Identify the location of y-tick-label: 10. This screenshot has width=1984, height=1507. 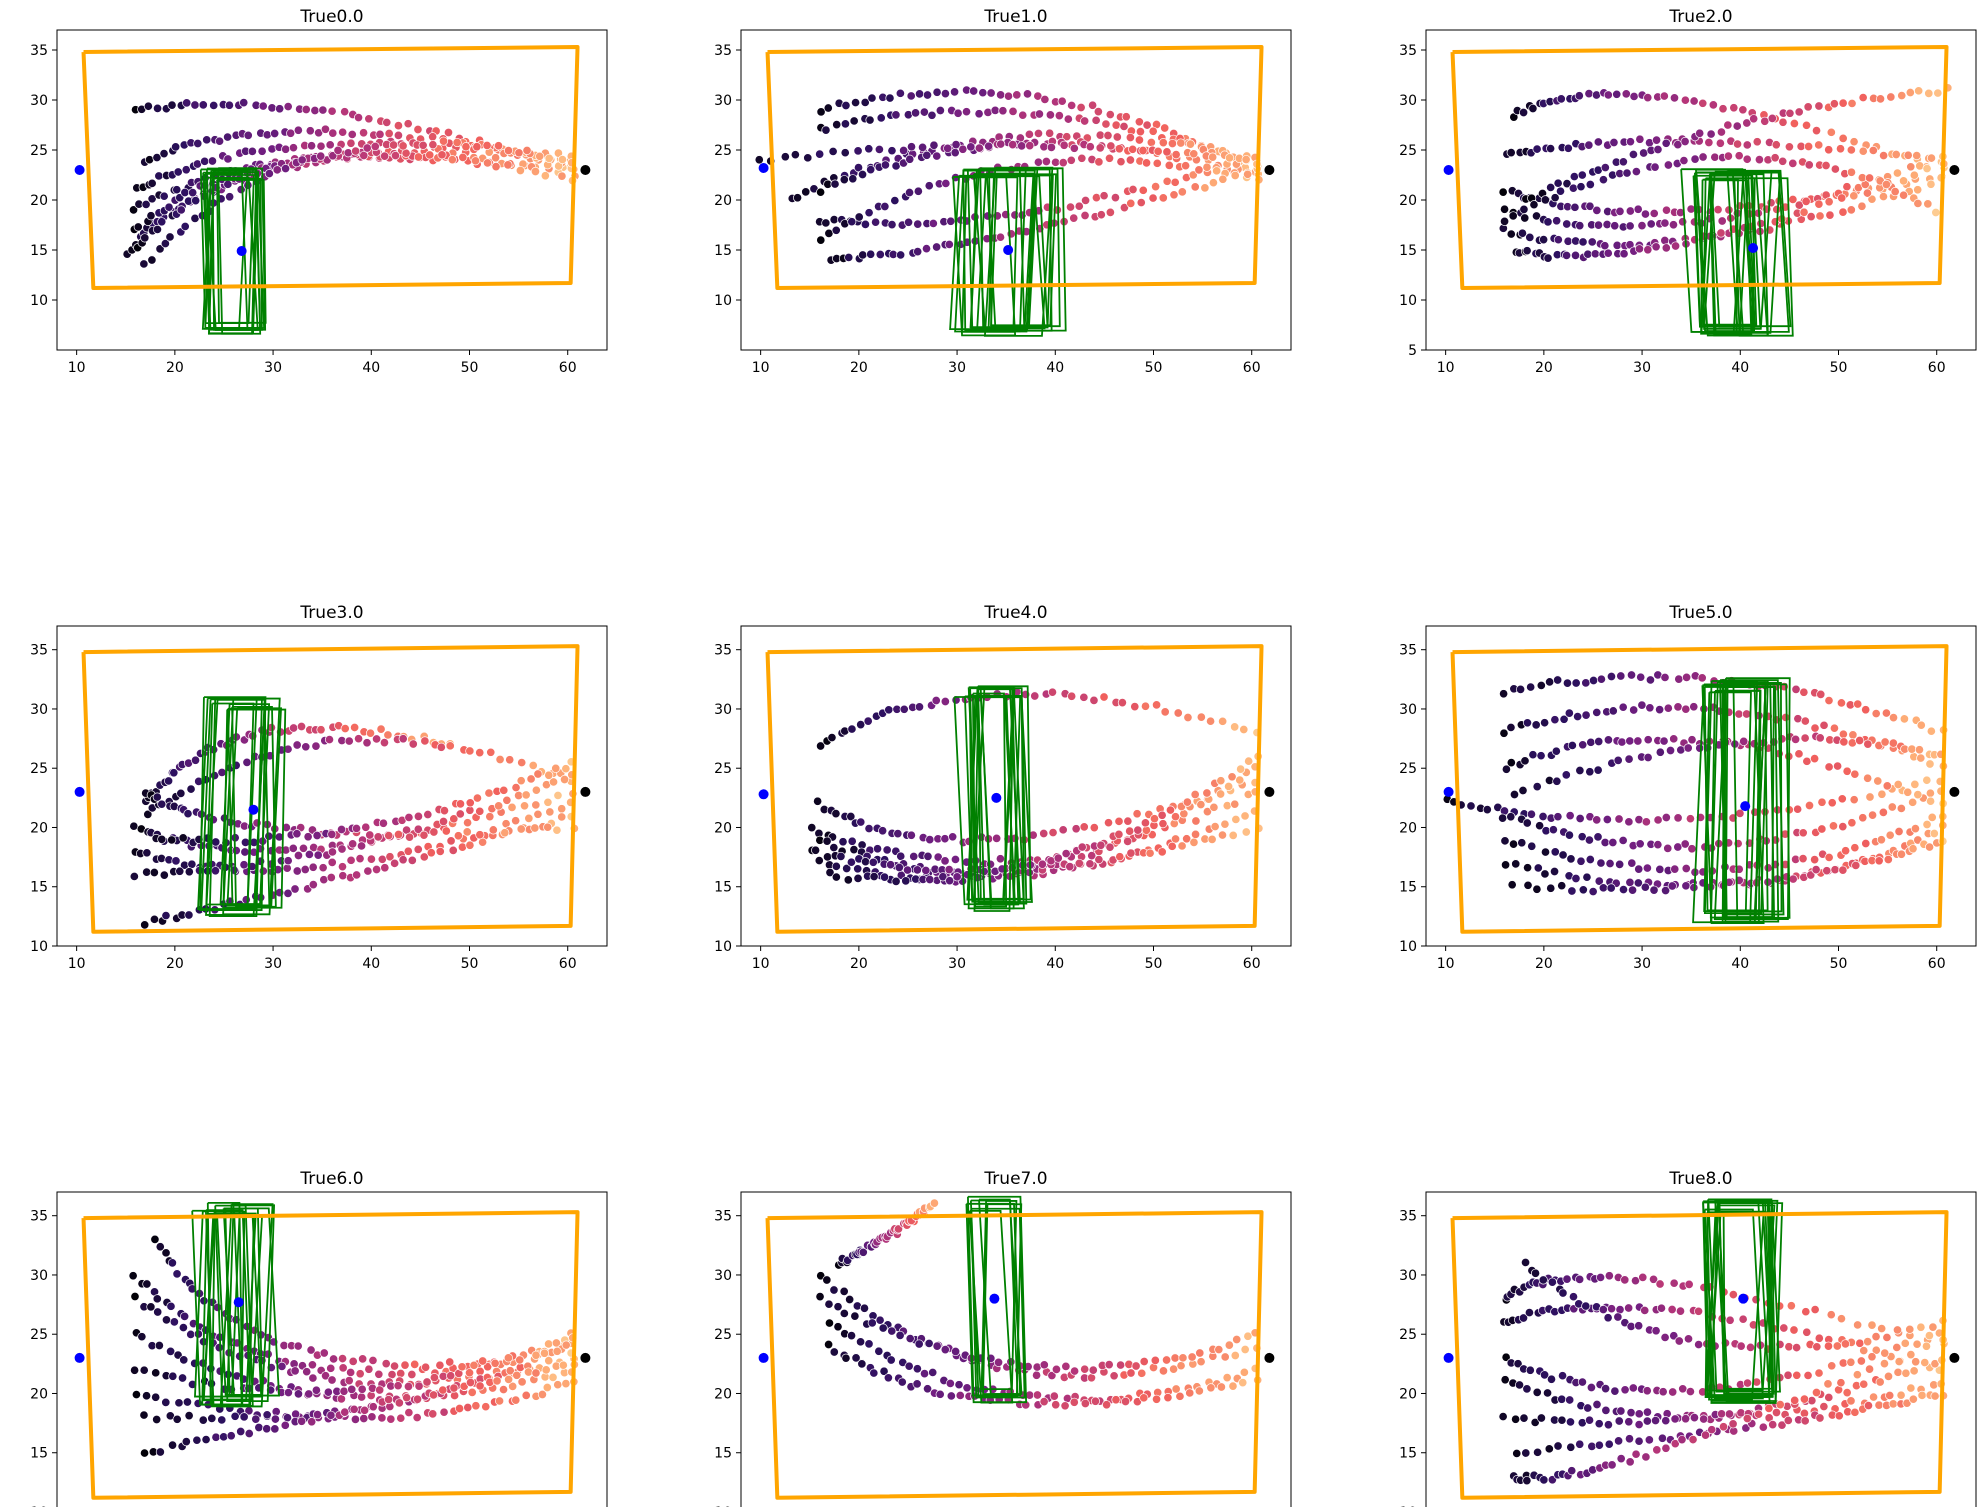
(39, 947).